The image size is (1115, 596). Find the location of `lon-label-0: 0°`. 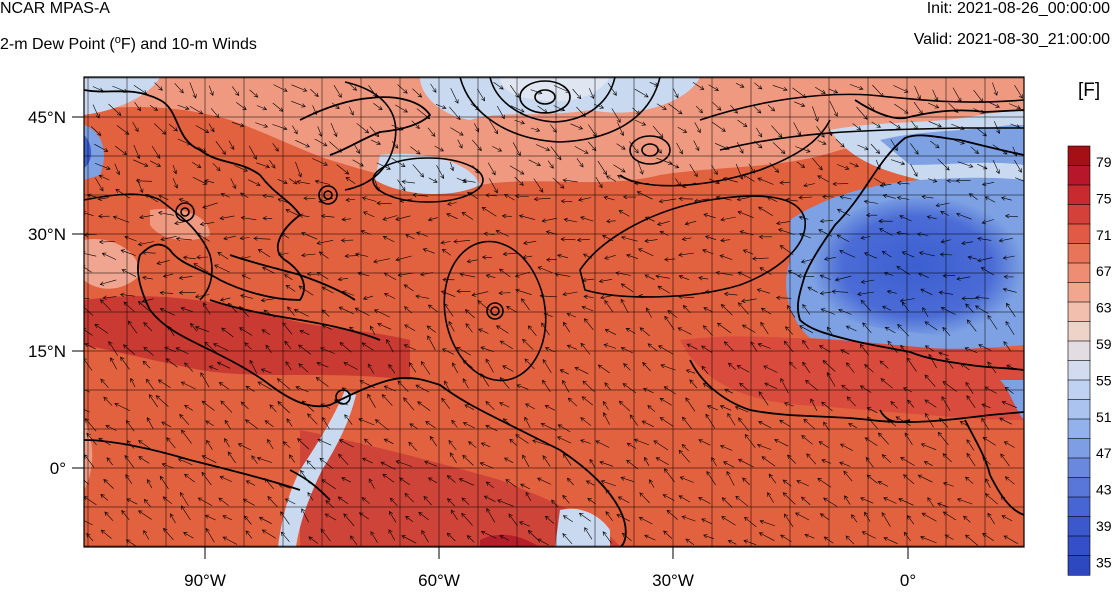

lon-label-0: 0° is located at coordinates (908, 580).